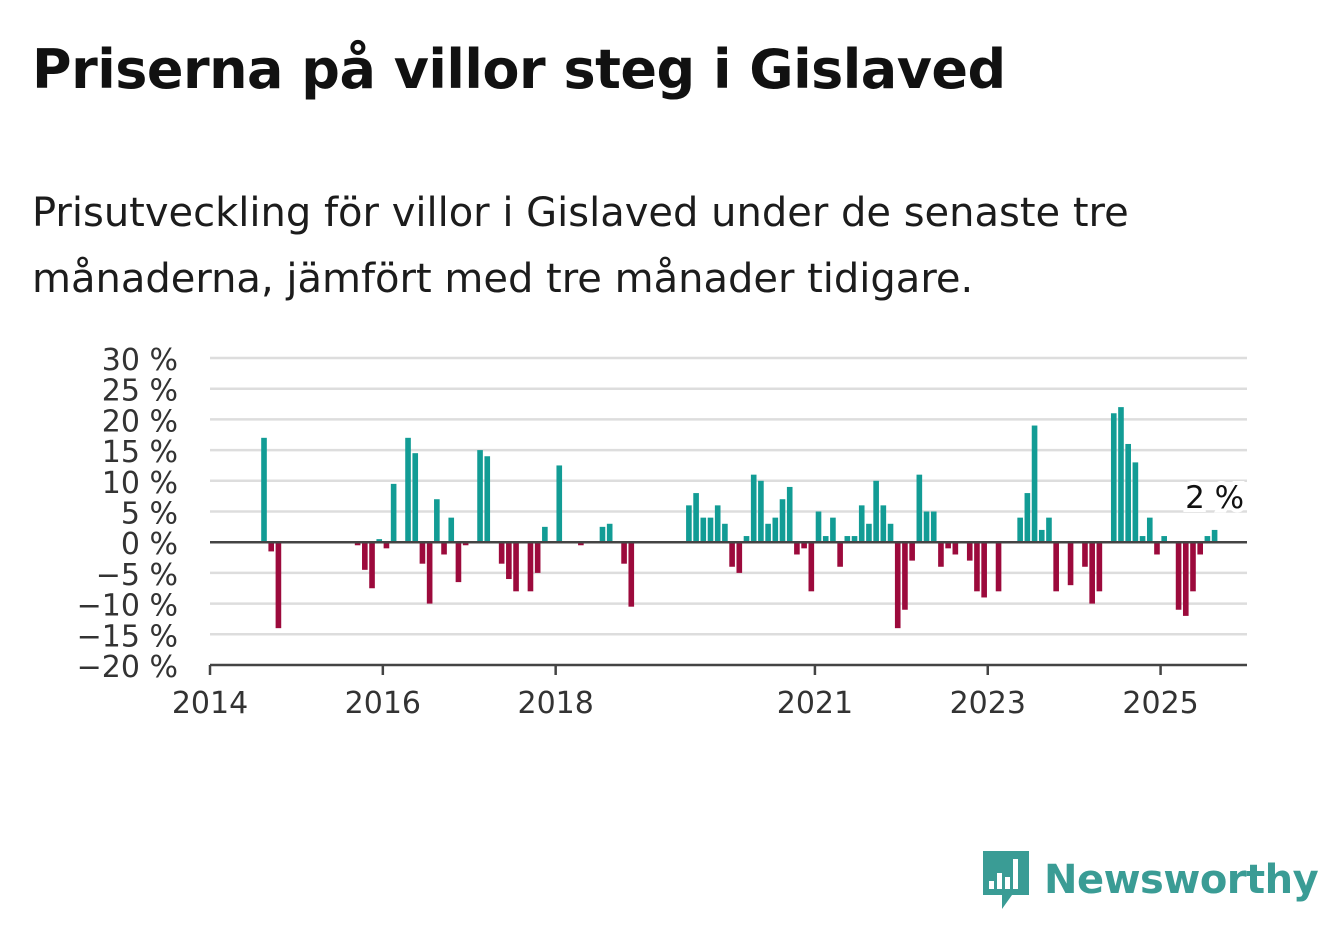 The image size is (1322, 939). Describe the element at coordinates (1160, 703) in the screenshot. I see `x-tick-label: 2025` at that location.